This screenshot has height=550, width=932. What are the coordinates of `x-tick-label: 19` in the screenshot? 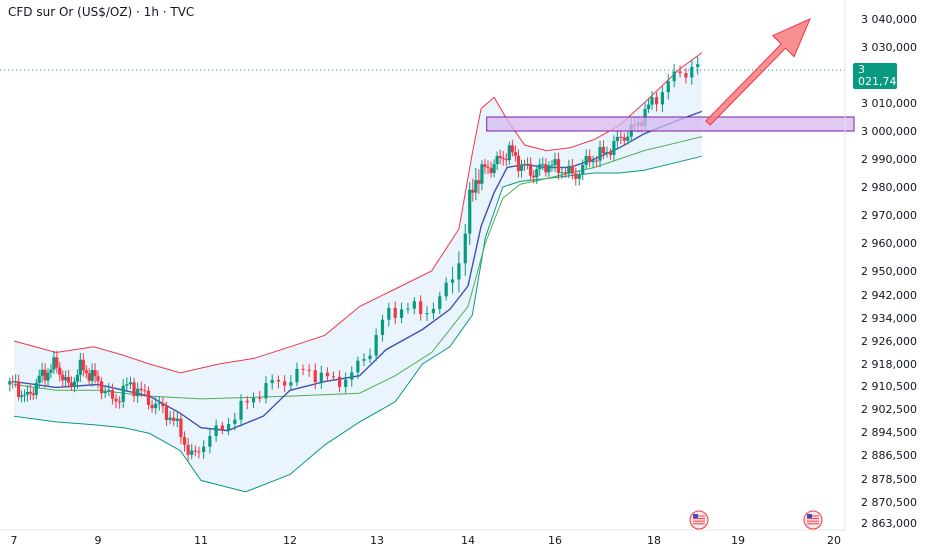 It's located at (738, 540).